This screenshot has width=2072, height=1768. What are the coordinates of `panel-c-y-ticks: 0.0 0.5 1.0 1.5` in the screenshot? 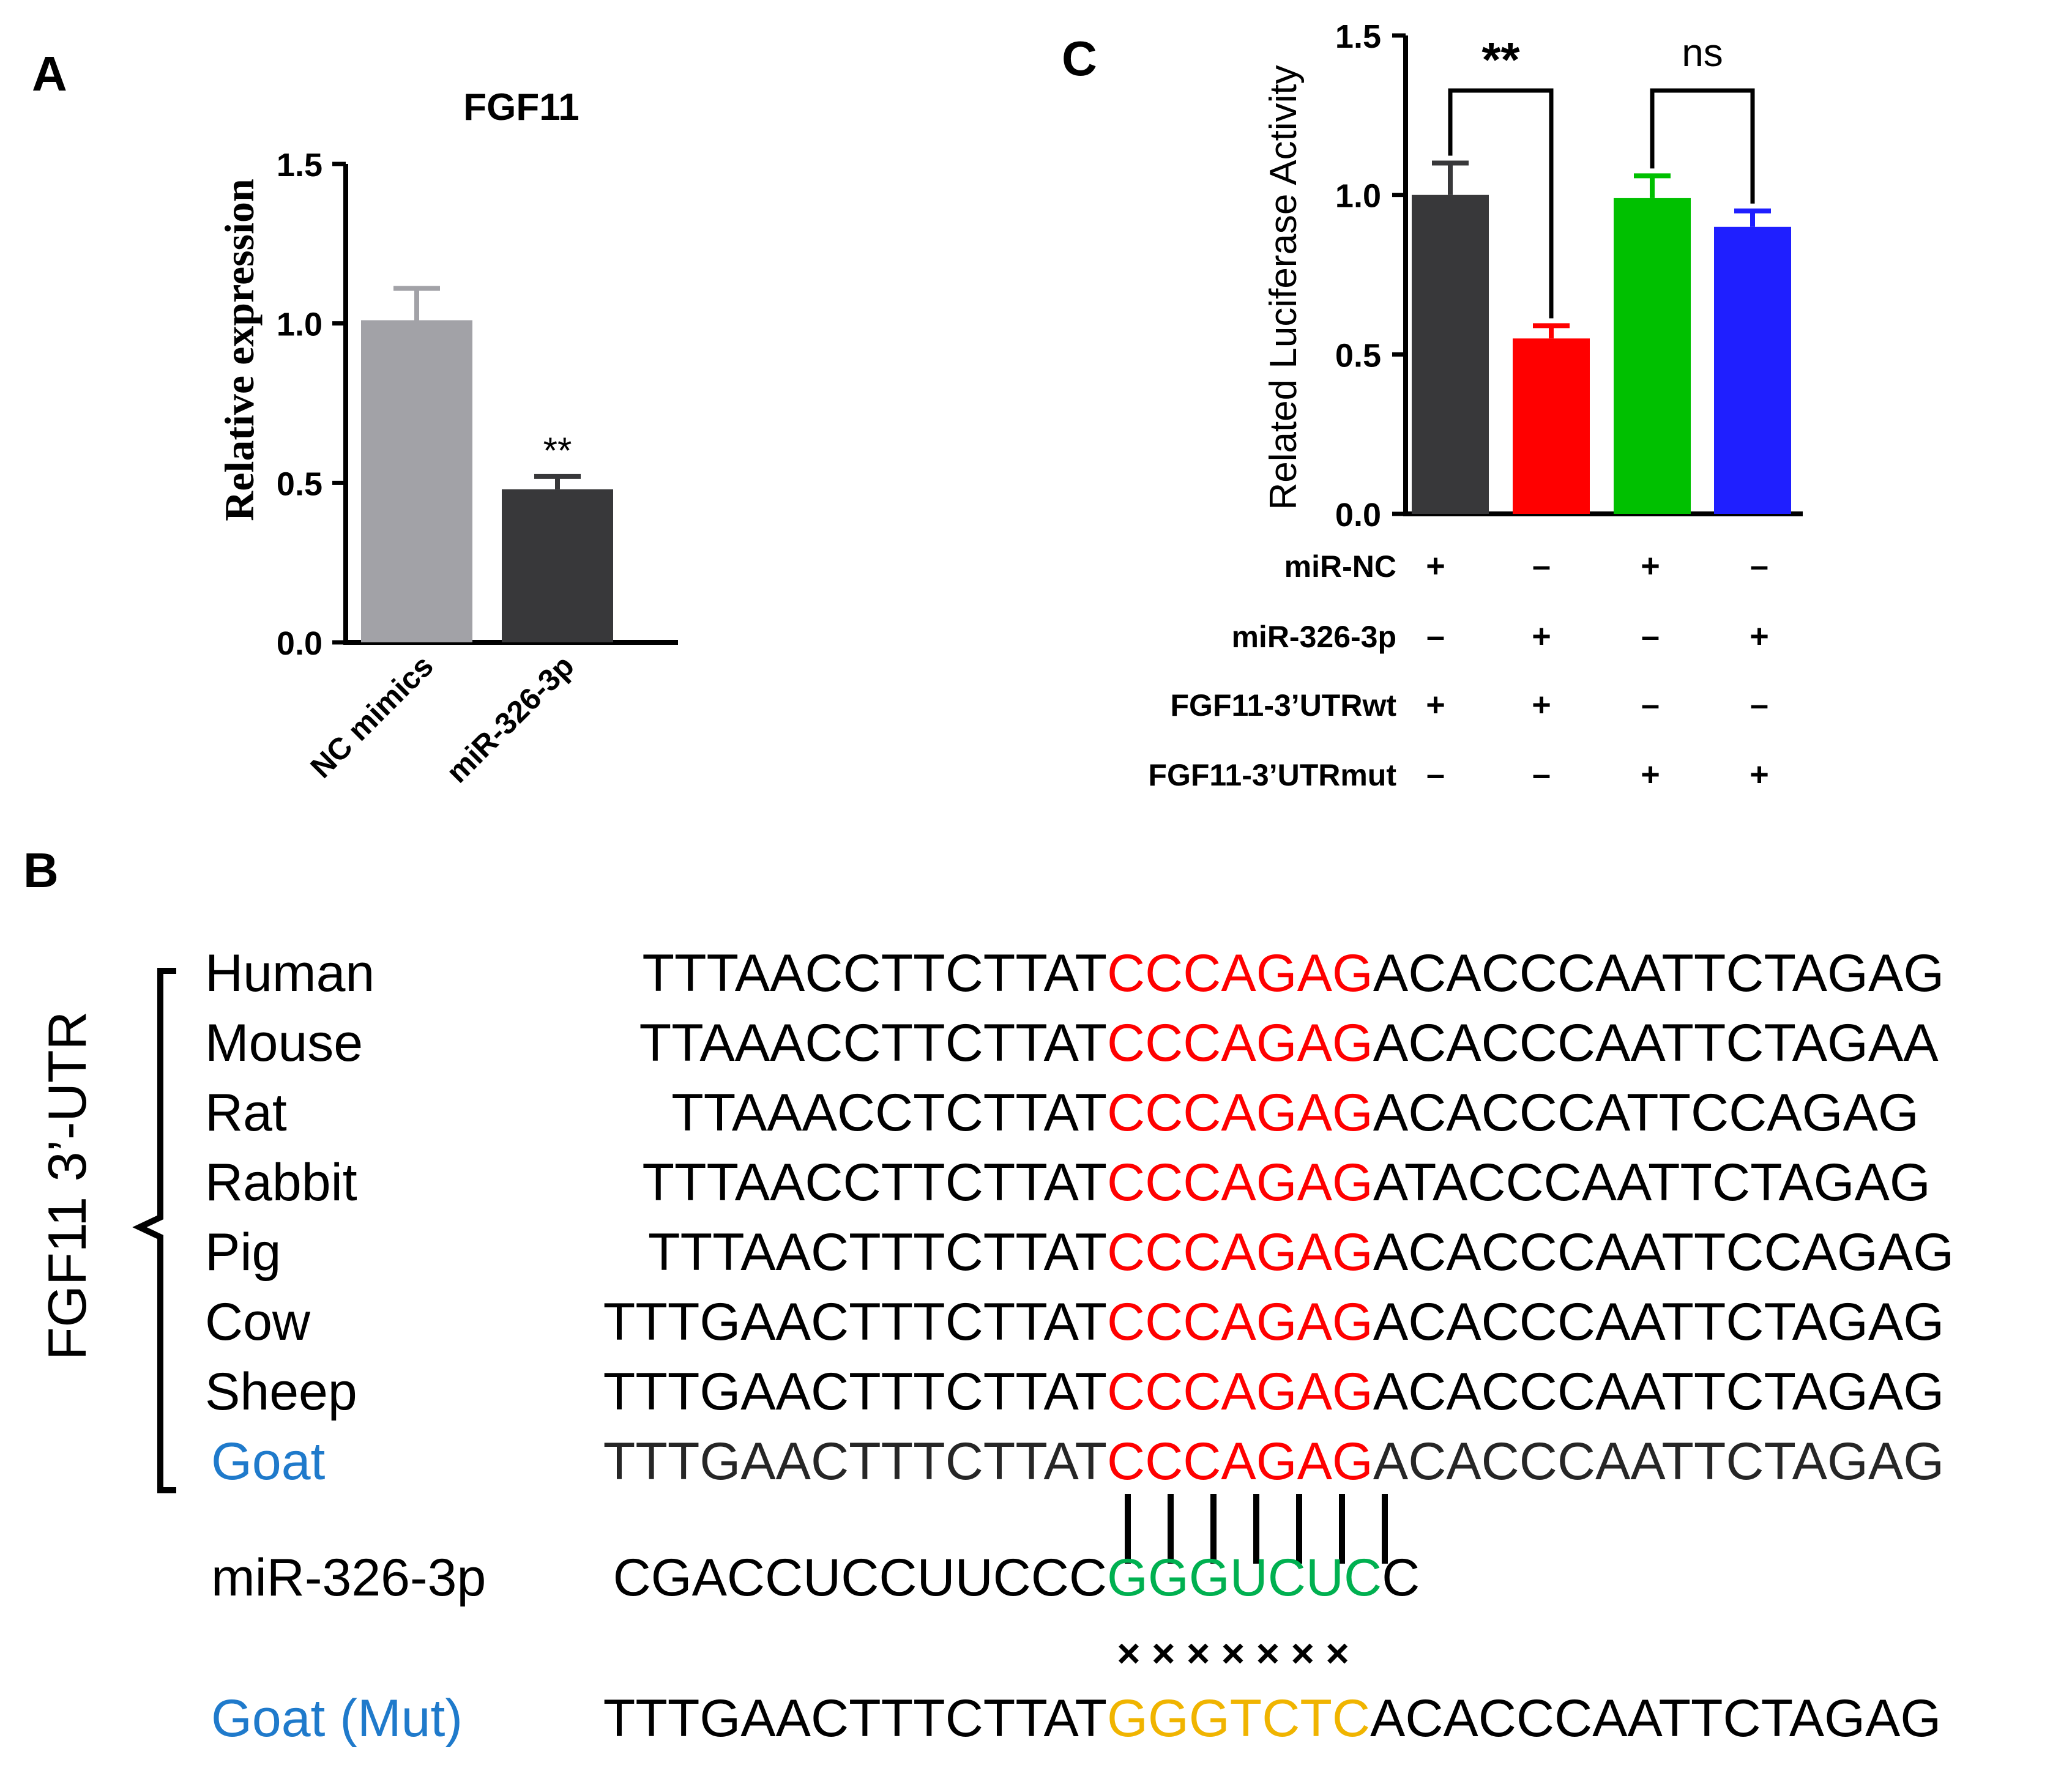 It's located at (1370, 275).